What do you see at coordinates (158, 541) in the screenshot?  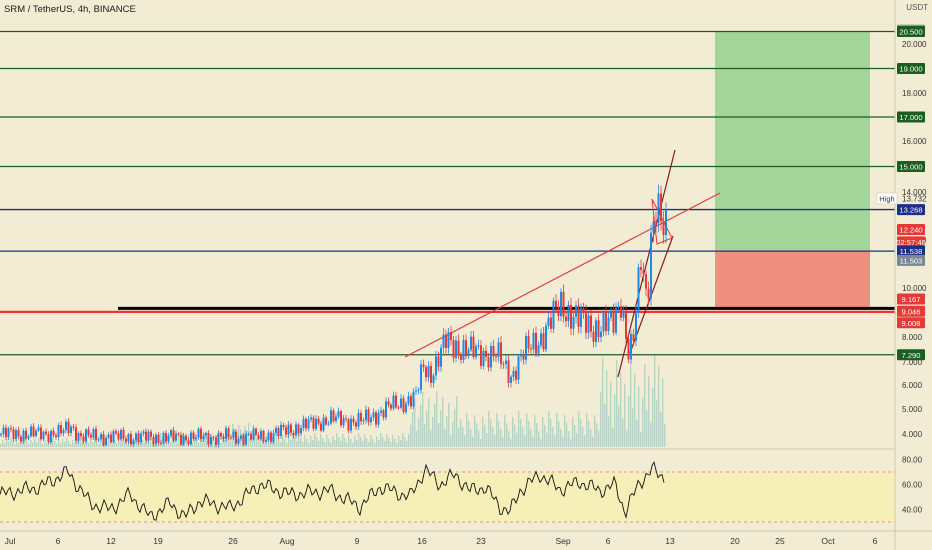 I see `time-tick-label: 19` at bounding box center [158, 541].